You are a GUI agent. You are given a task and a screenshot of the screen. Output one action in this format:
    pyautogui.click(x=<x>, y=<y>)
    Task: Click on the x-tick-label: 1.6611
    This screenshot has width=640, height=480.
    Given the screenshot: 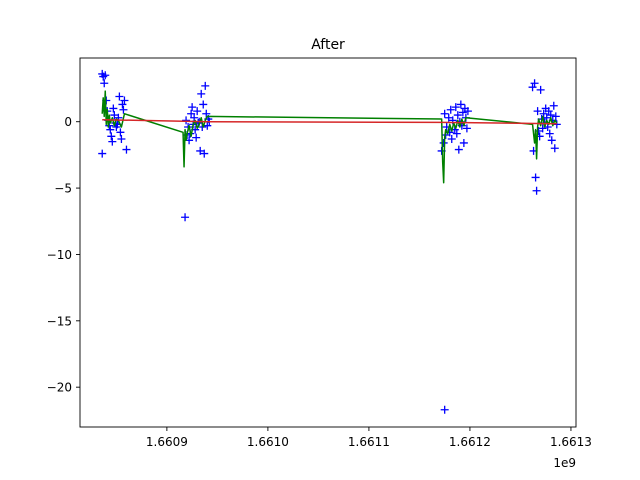 What is the action you would take?
    pyautogui.click(x=369, y=442)
    